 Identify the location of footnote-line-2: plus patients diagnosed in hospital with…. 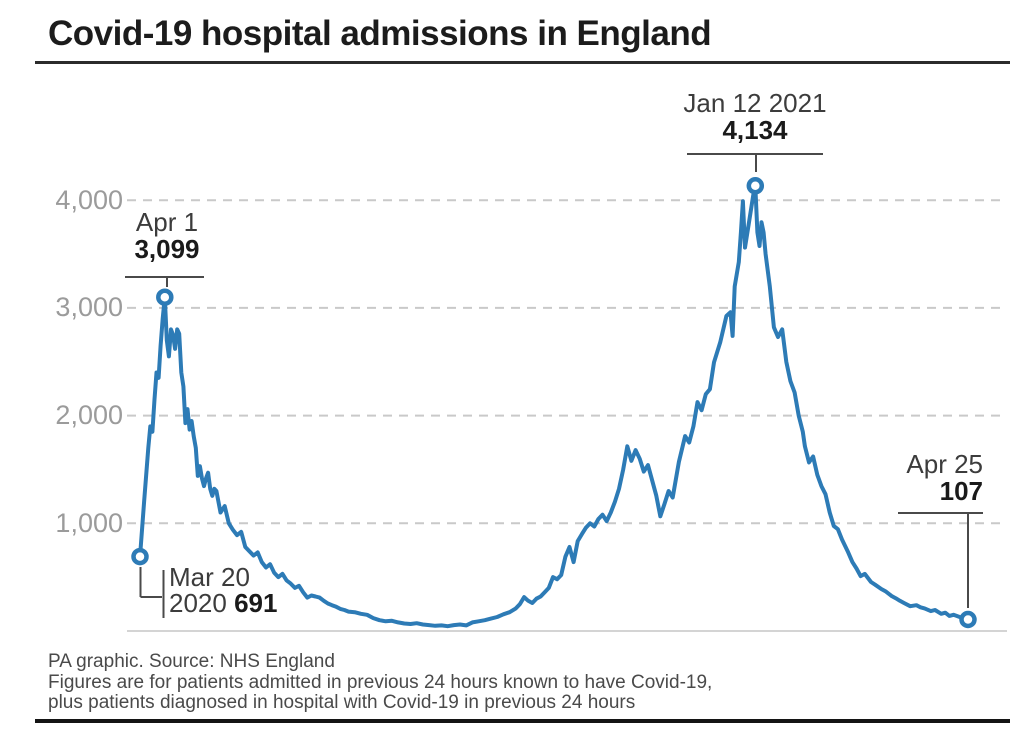
(342, 702).